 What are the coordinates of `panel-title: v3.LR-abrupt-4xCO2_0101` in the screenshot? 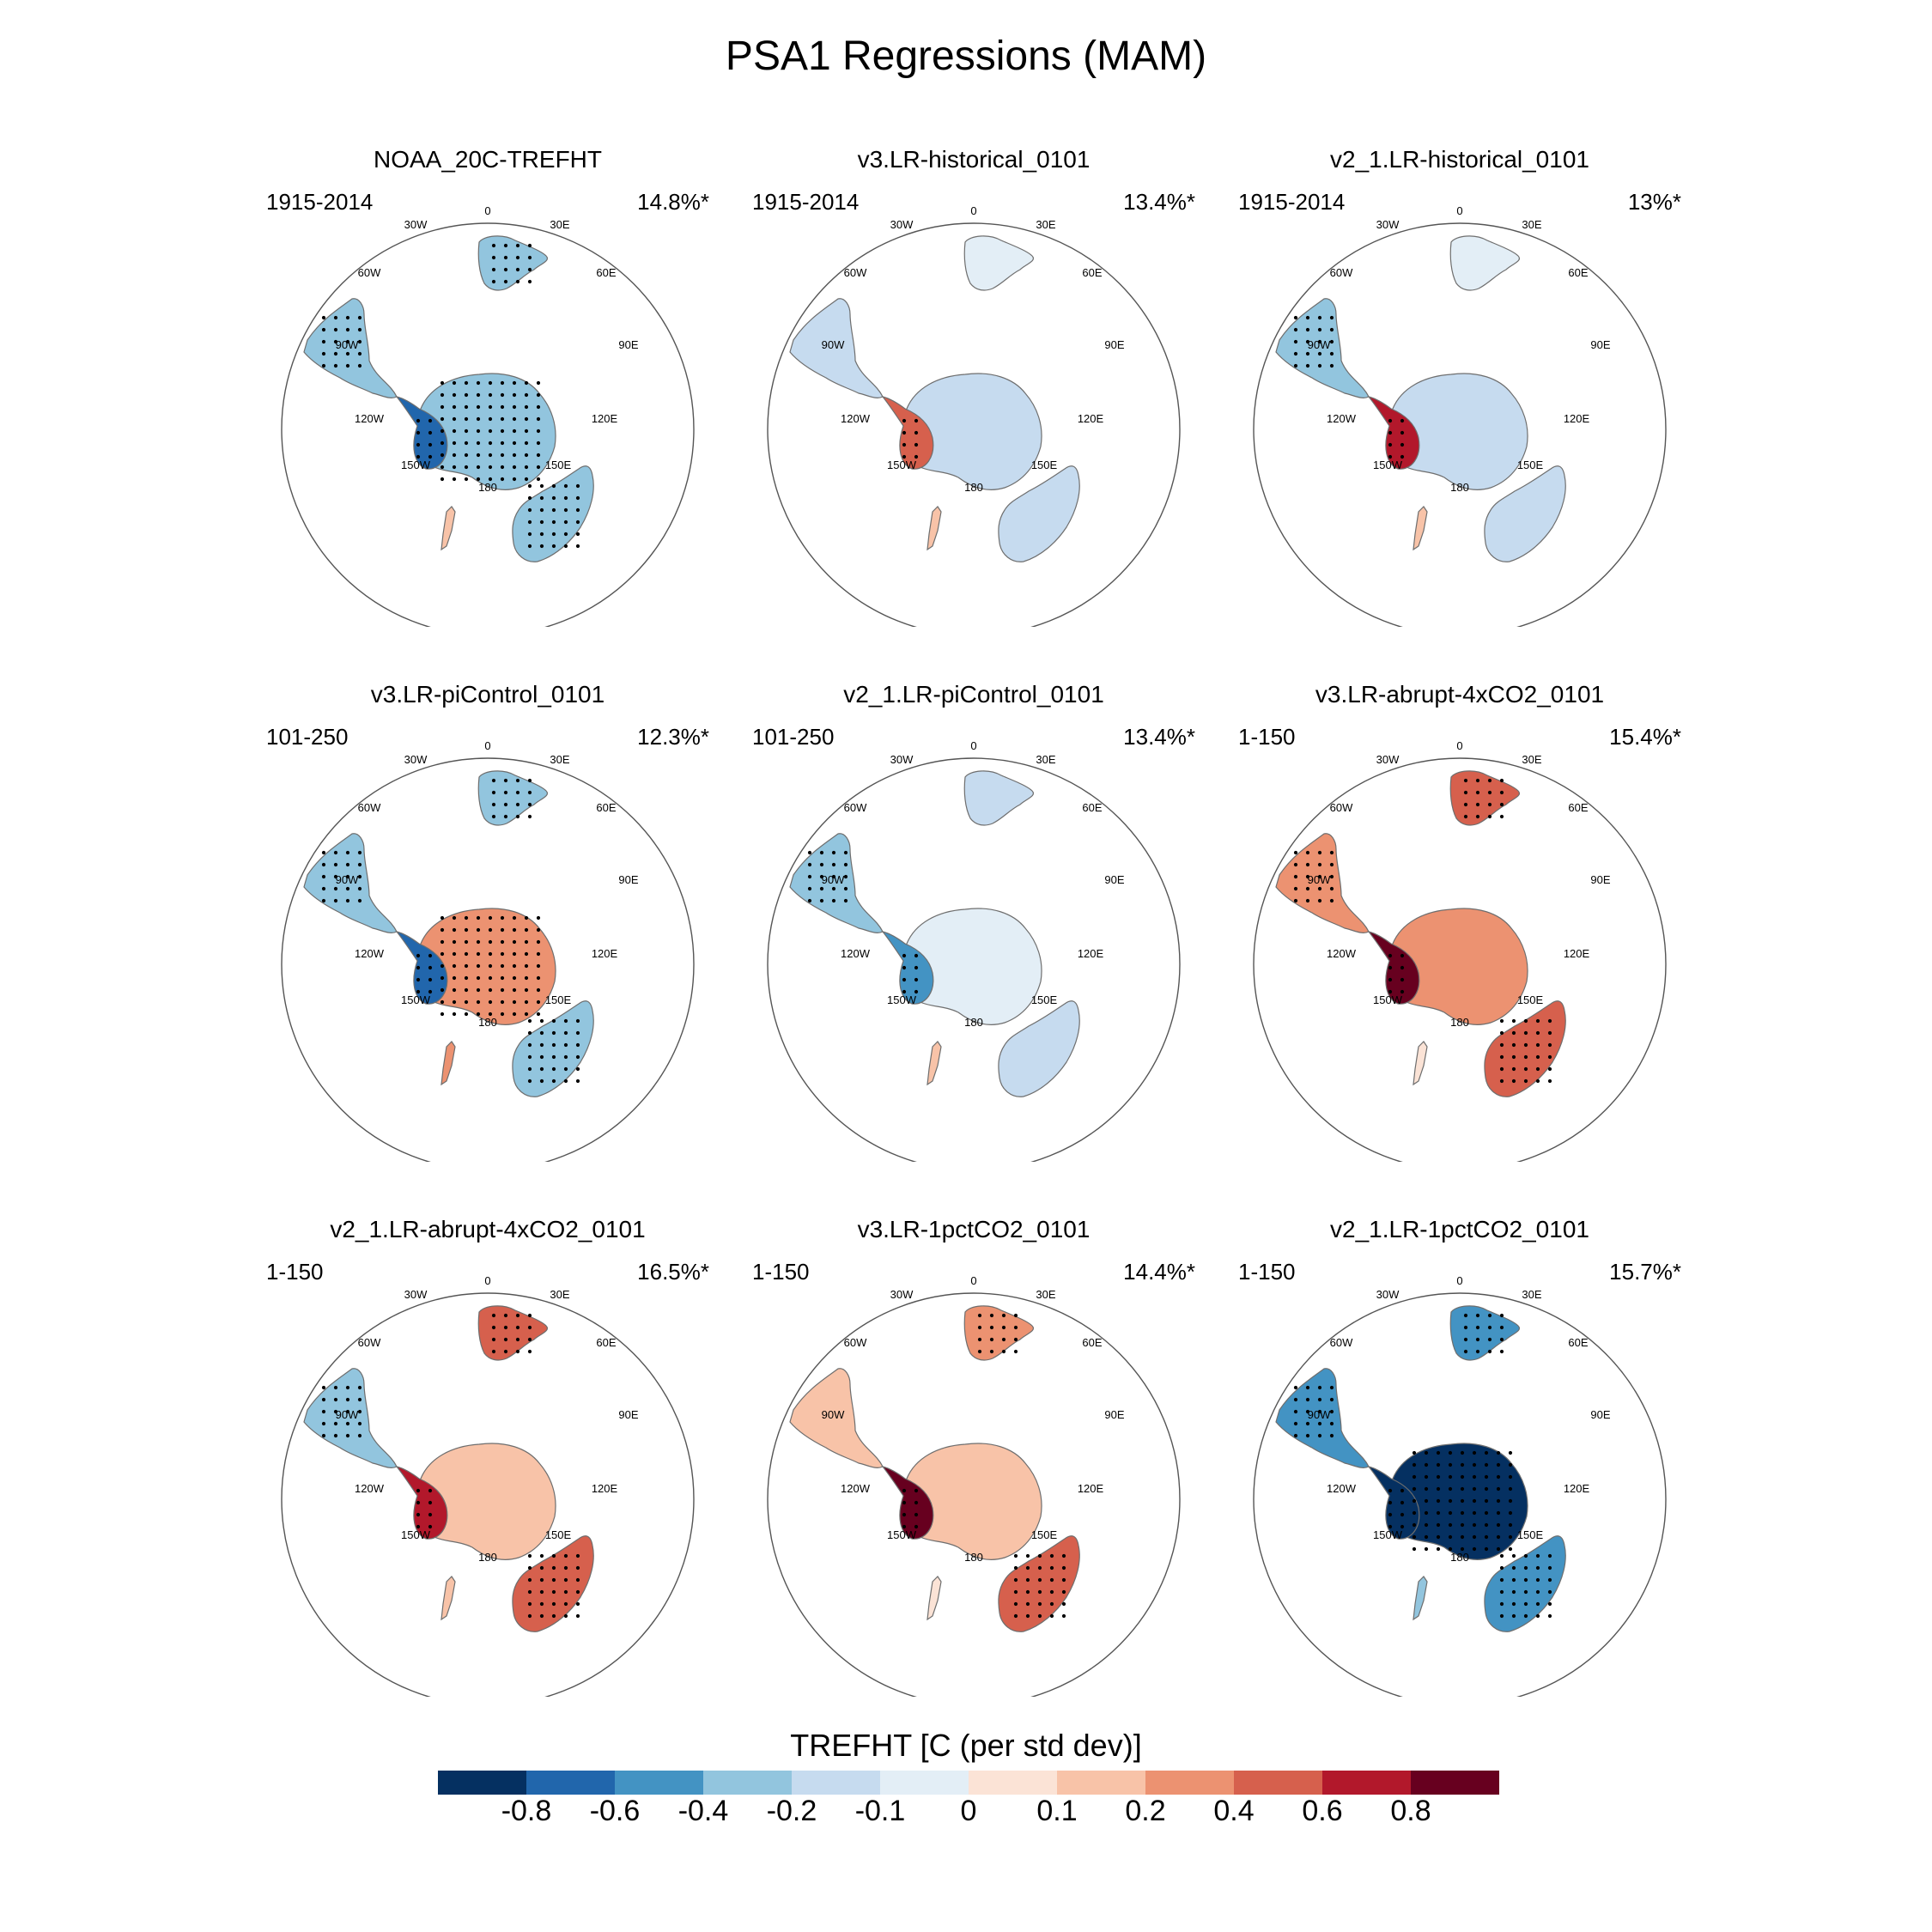 It's located at (1460, 695).